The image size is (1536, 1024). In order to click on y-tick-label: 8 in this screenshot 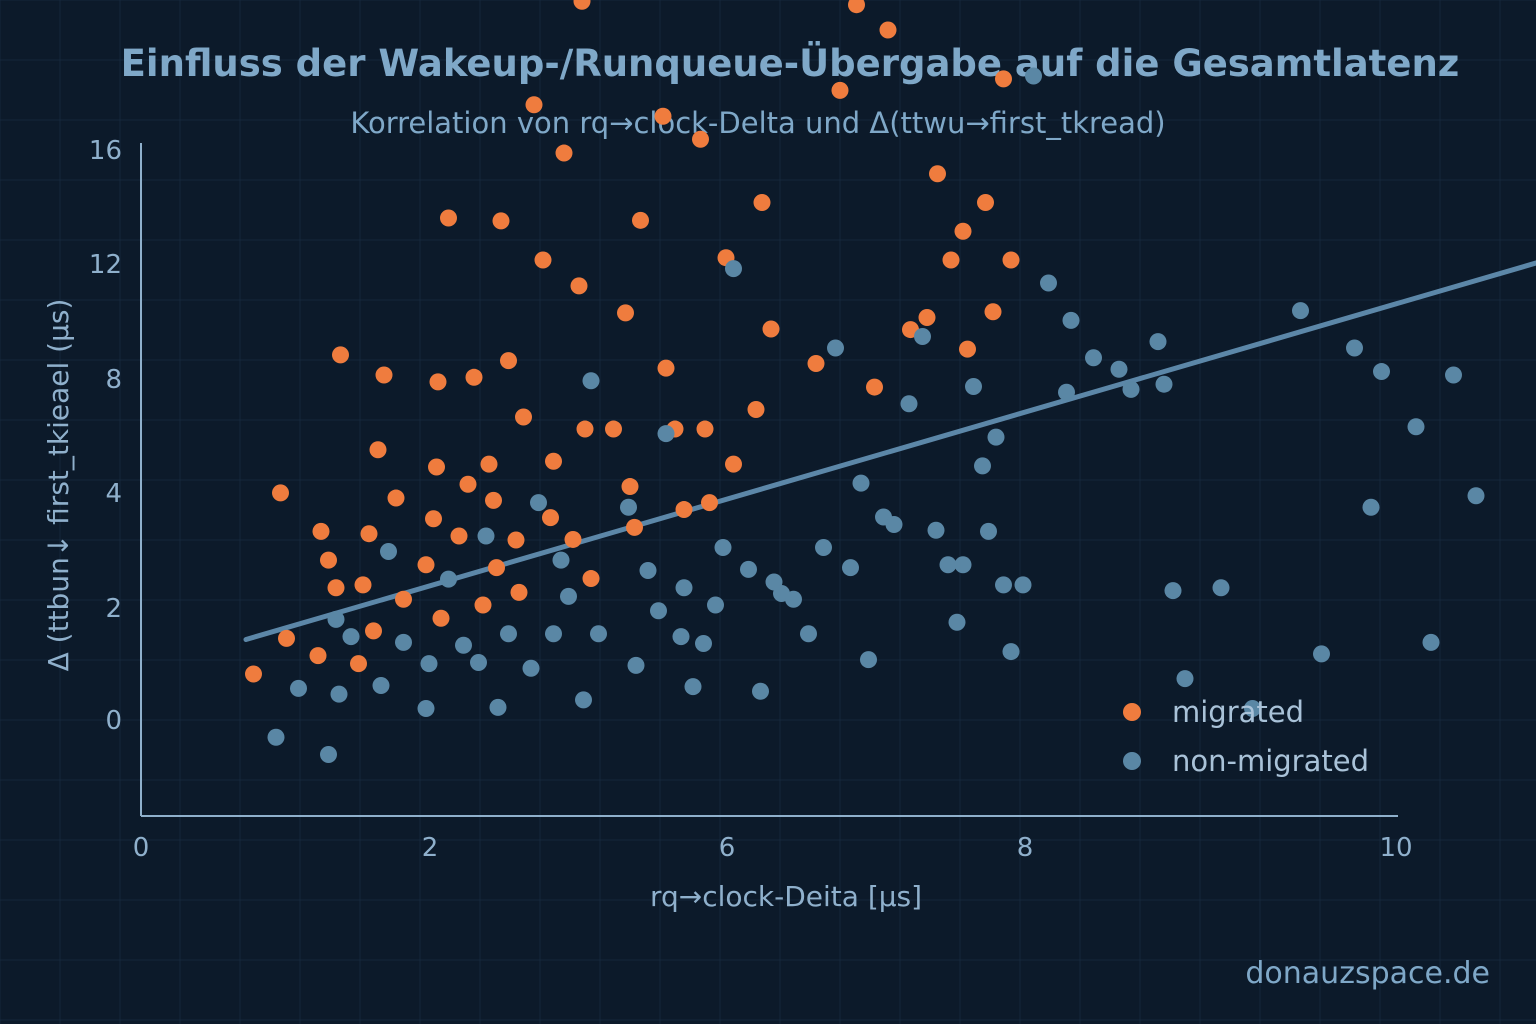, I will do `click(113, 380)`.